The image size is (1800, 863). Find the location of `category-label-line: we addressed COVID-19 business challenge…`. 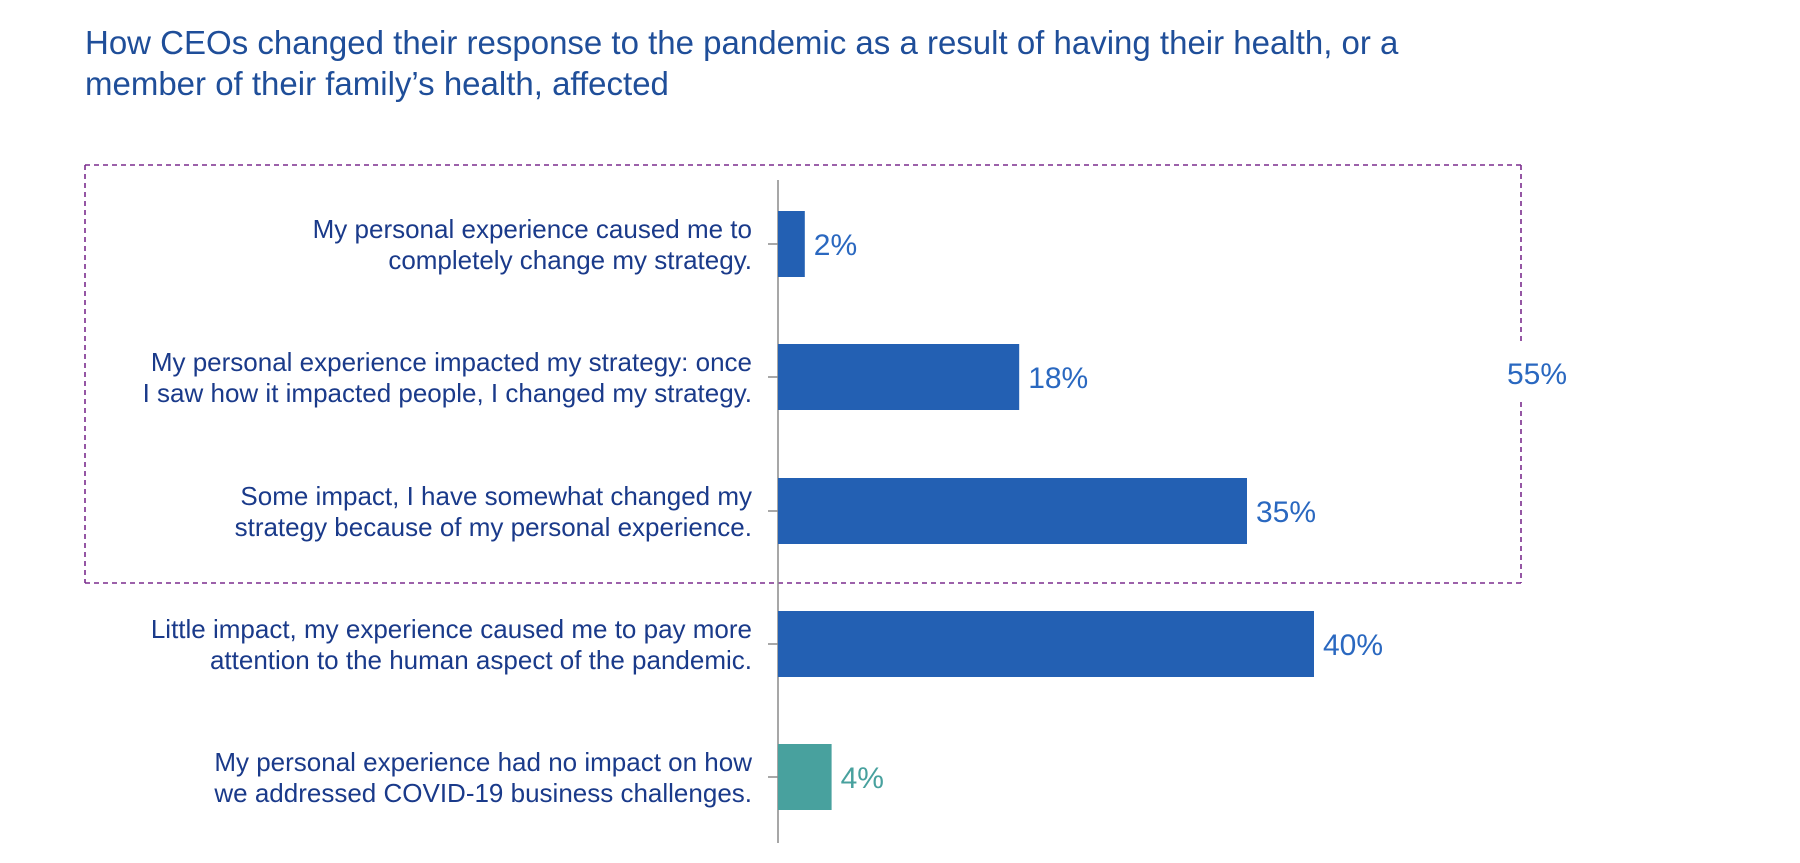

category-label-line: we addressed COVID-19 business challenge… is located at coordinates (482, 793).